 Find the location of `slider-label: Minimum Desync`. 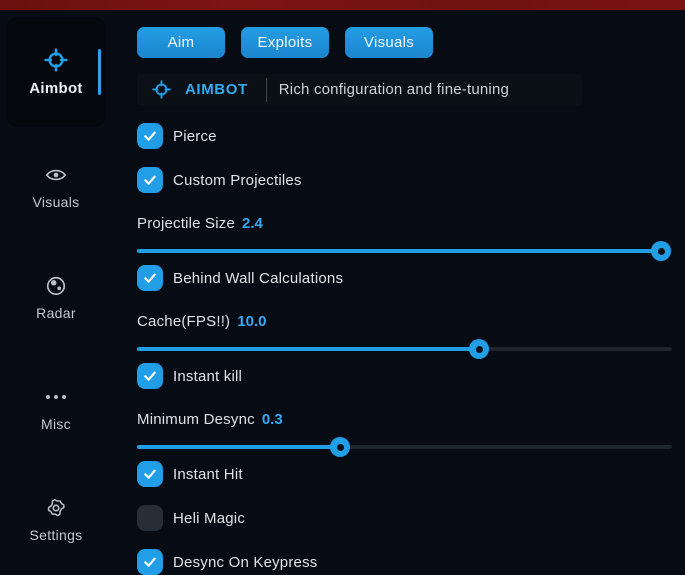

slider-label: Minimum Desync is located at coordinates (196, 419).